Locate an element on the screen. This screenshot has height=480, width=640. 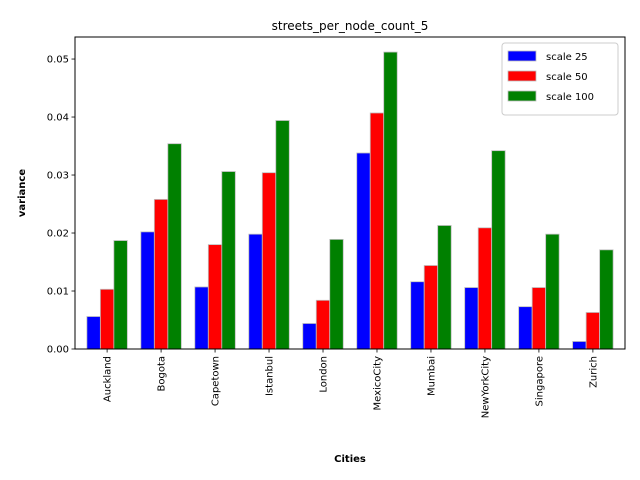
y-tick-label: 0.04 is located at coordinates (58, 118).